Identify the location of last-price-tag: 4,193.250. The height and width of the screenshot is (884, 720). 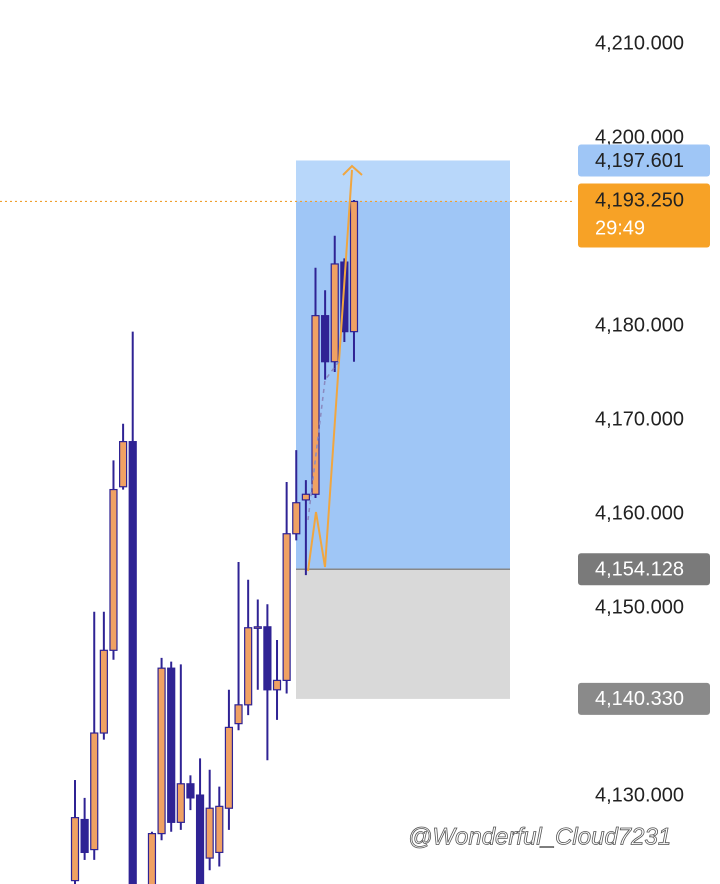
(639, 201).